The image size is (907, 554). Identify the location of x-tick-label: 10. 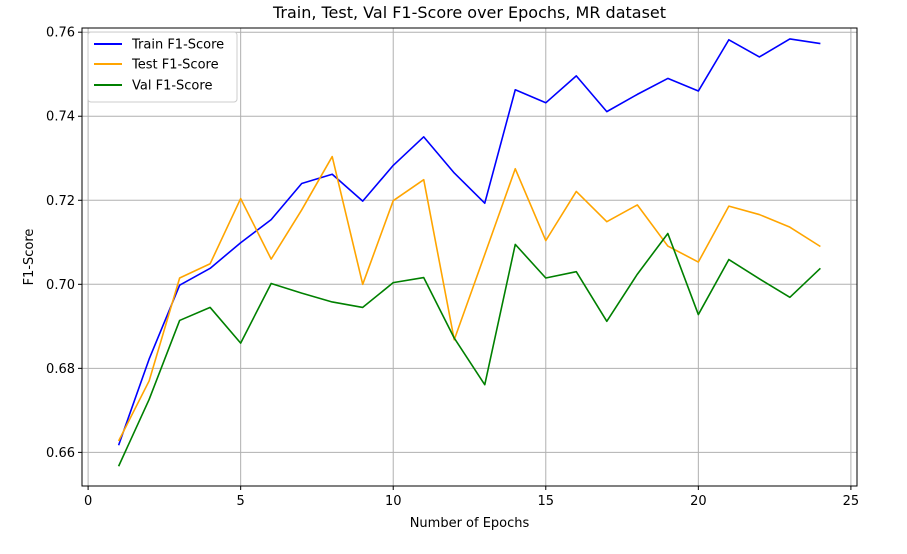
(393, 501).